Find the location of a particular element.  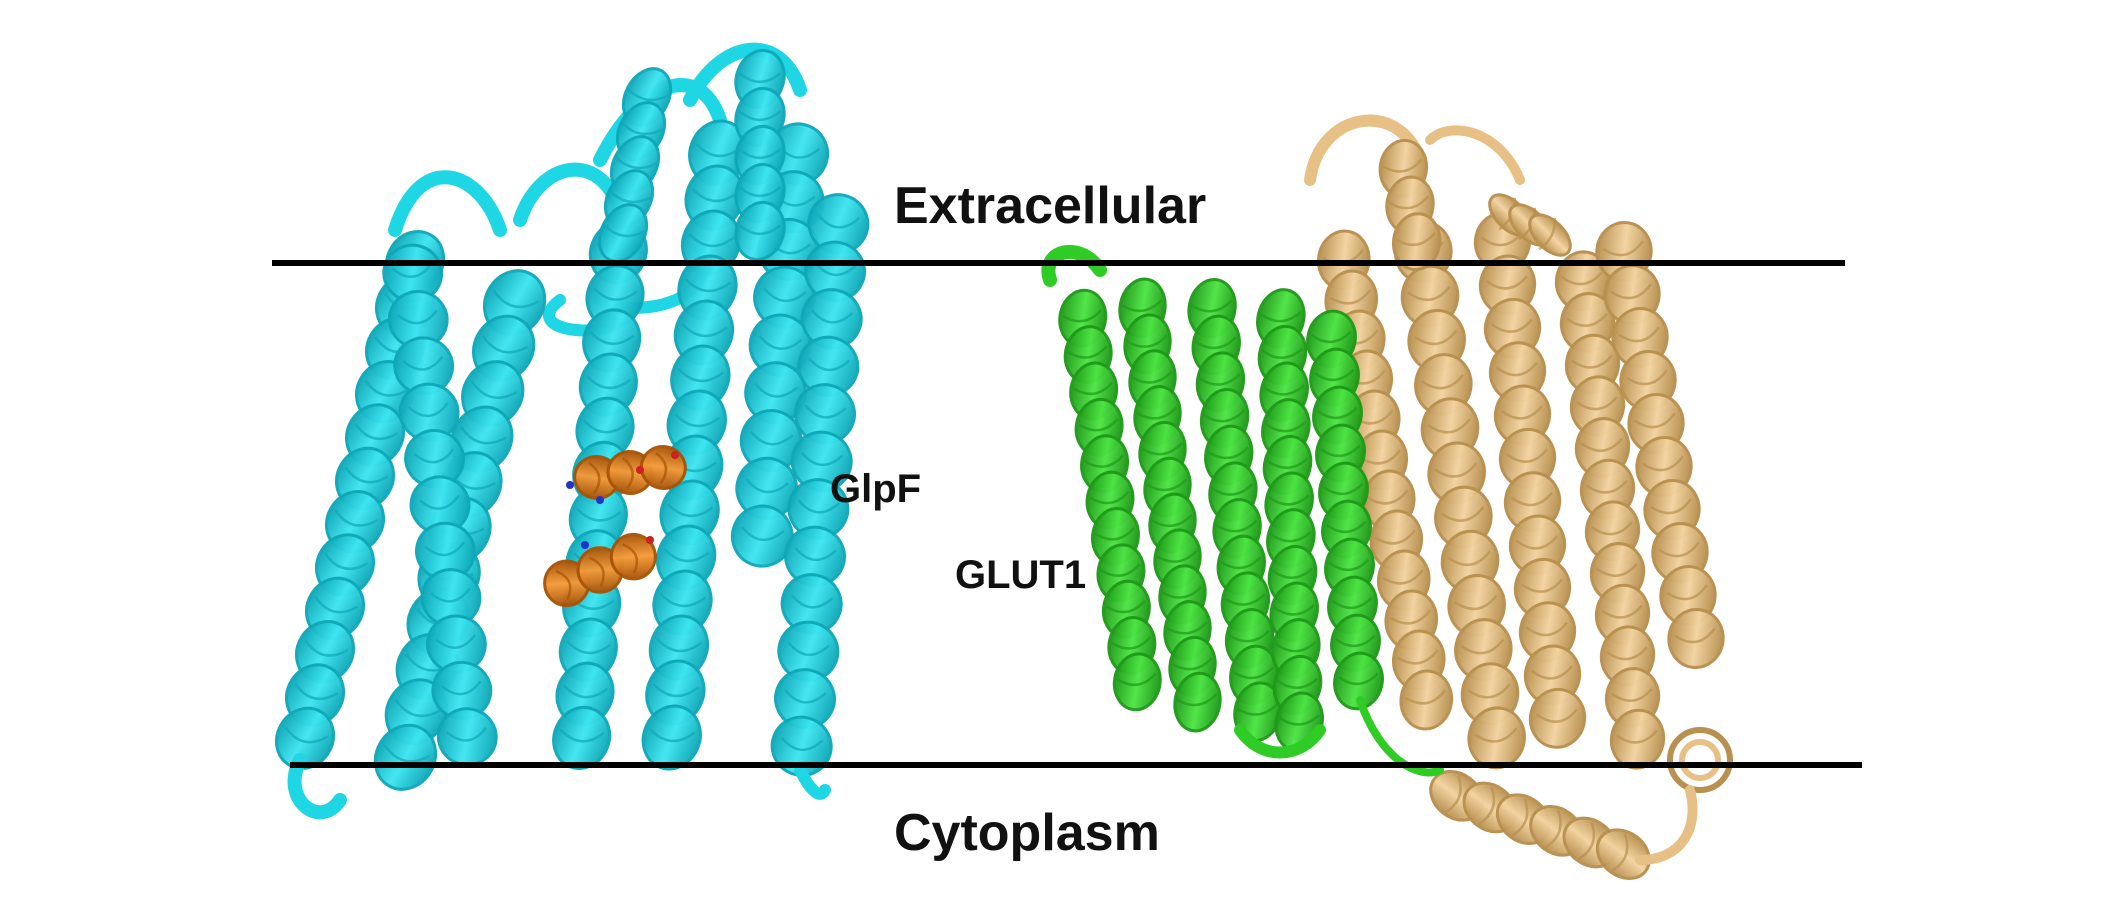

glut1-green-domain is located at coordinates (1242, 511).